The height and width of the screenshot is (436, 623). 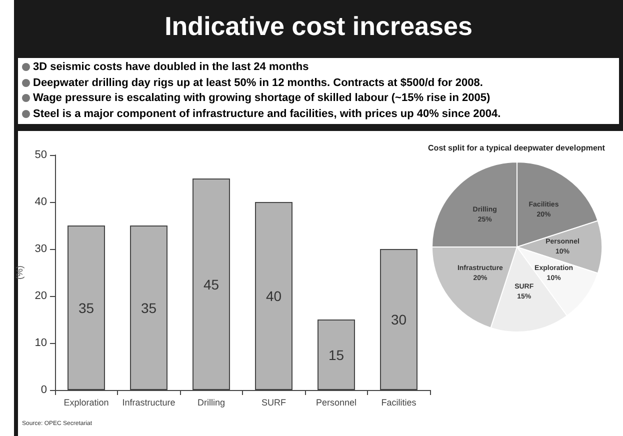 What do you see at coordinates (262, 98) in the screenshot?
I see `text: Wage pressure is escalating with growing shortage of skilled labour (~15% rise in 2005)` at bounding box center [262, 98].